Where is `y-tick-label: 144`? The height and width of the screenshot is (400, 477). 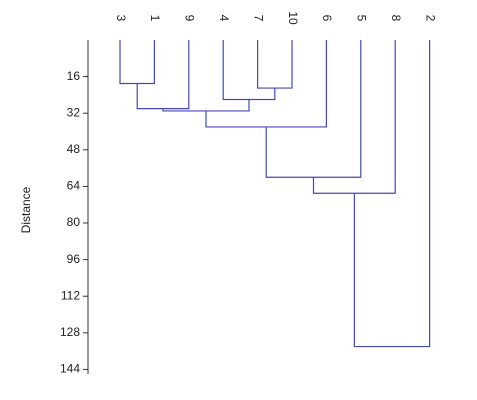 y-tick-label: 144 is located at coordinates (70, 369).